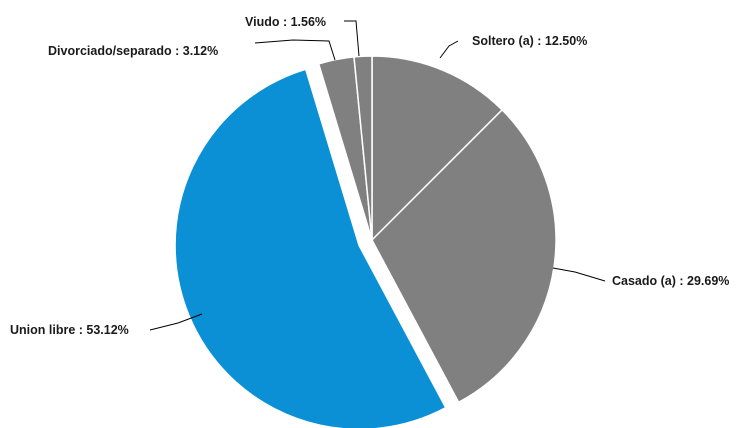 The image size is (746, 428). What do you see at coordinates (69, 330) in the screenshot?
I see `slice-label-union-libre: Union libre : 53.12%` at bounding box center [69, 330].